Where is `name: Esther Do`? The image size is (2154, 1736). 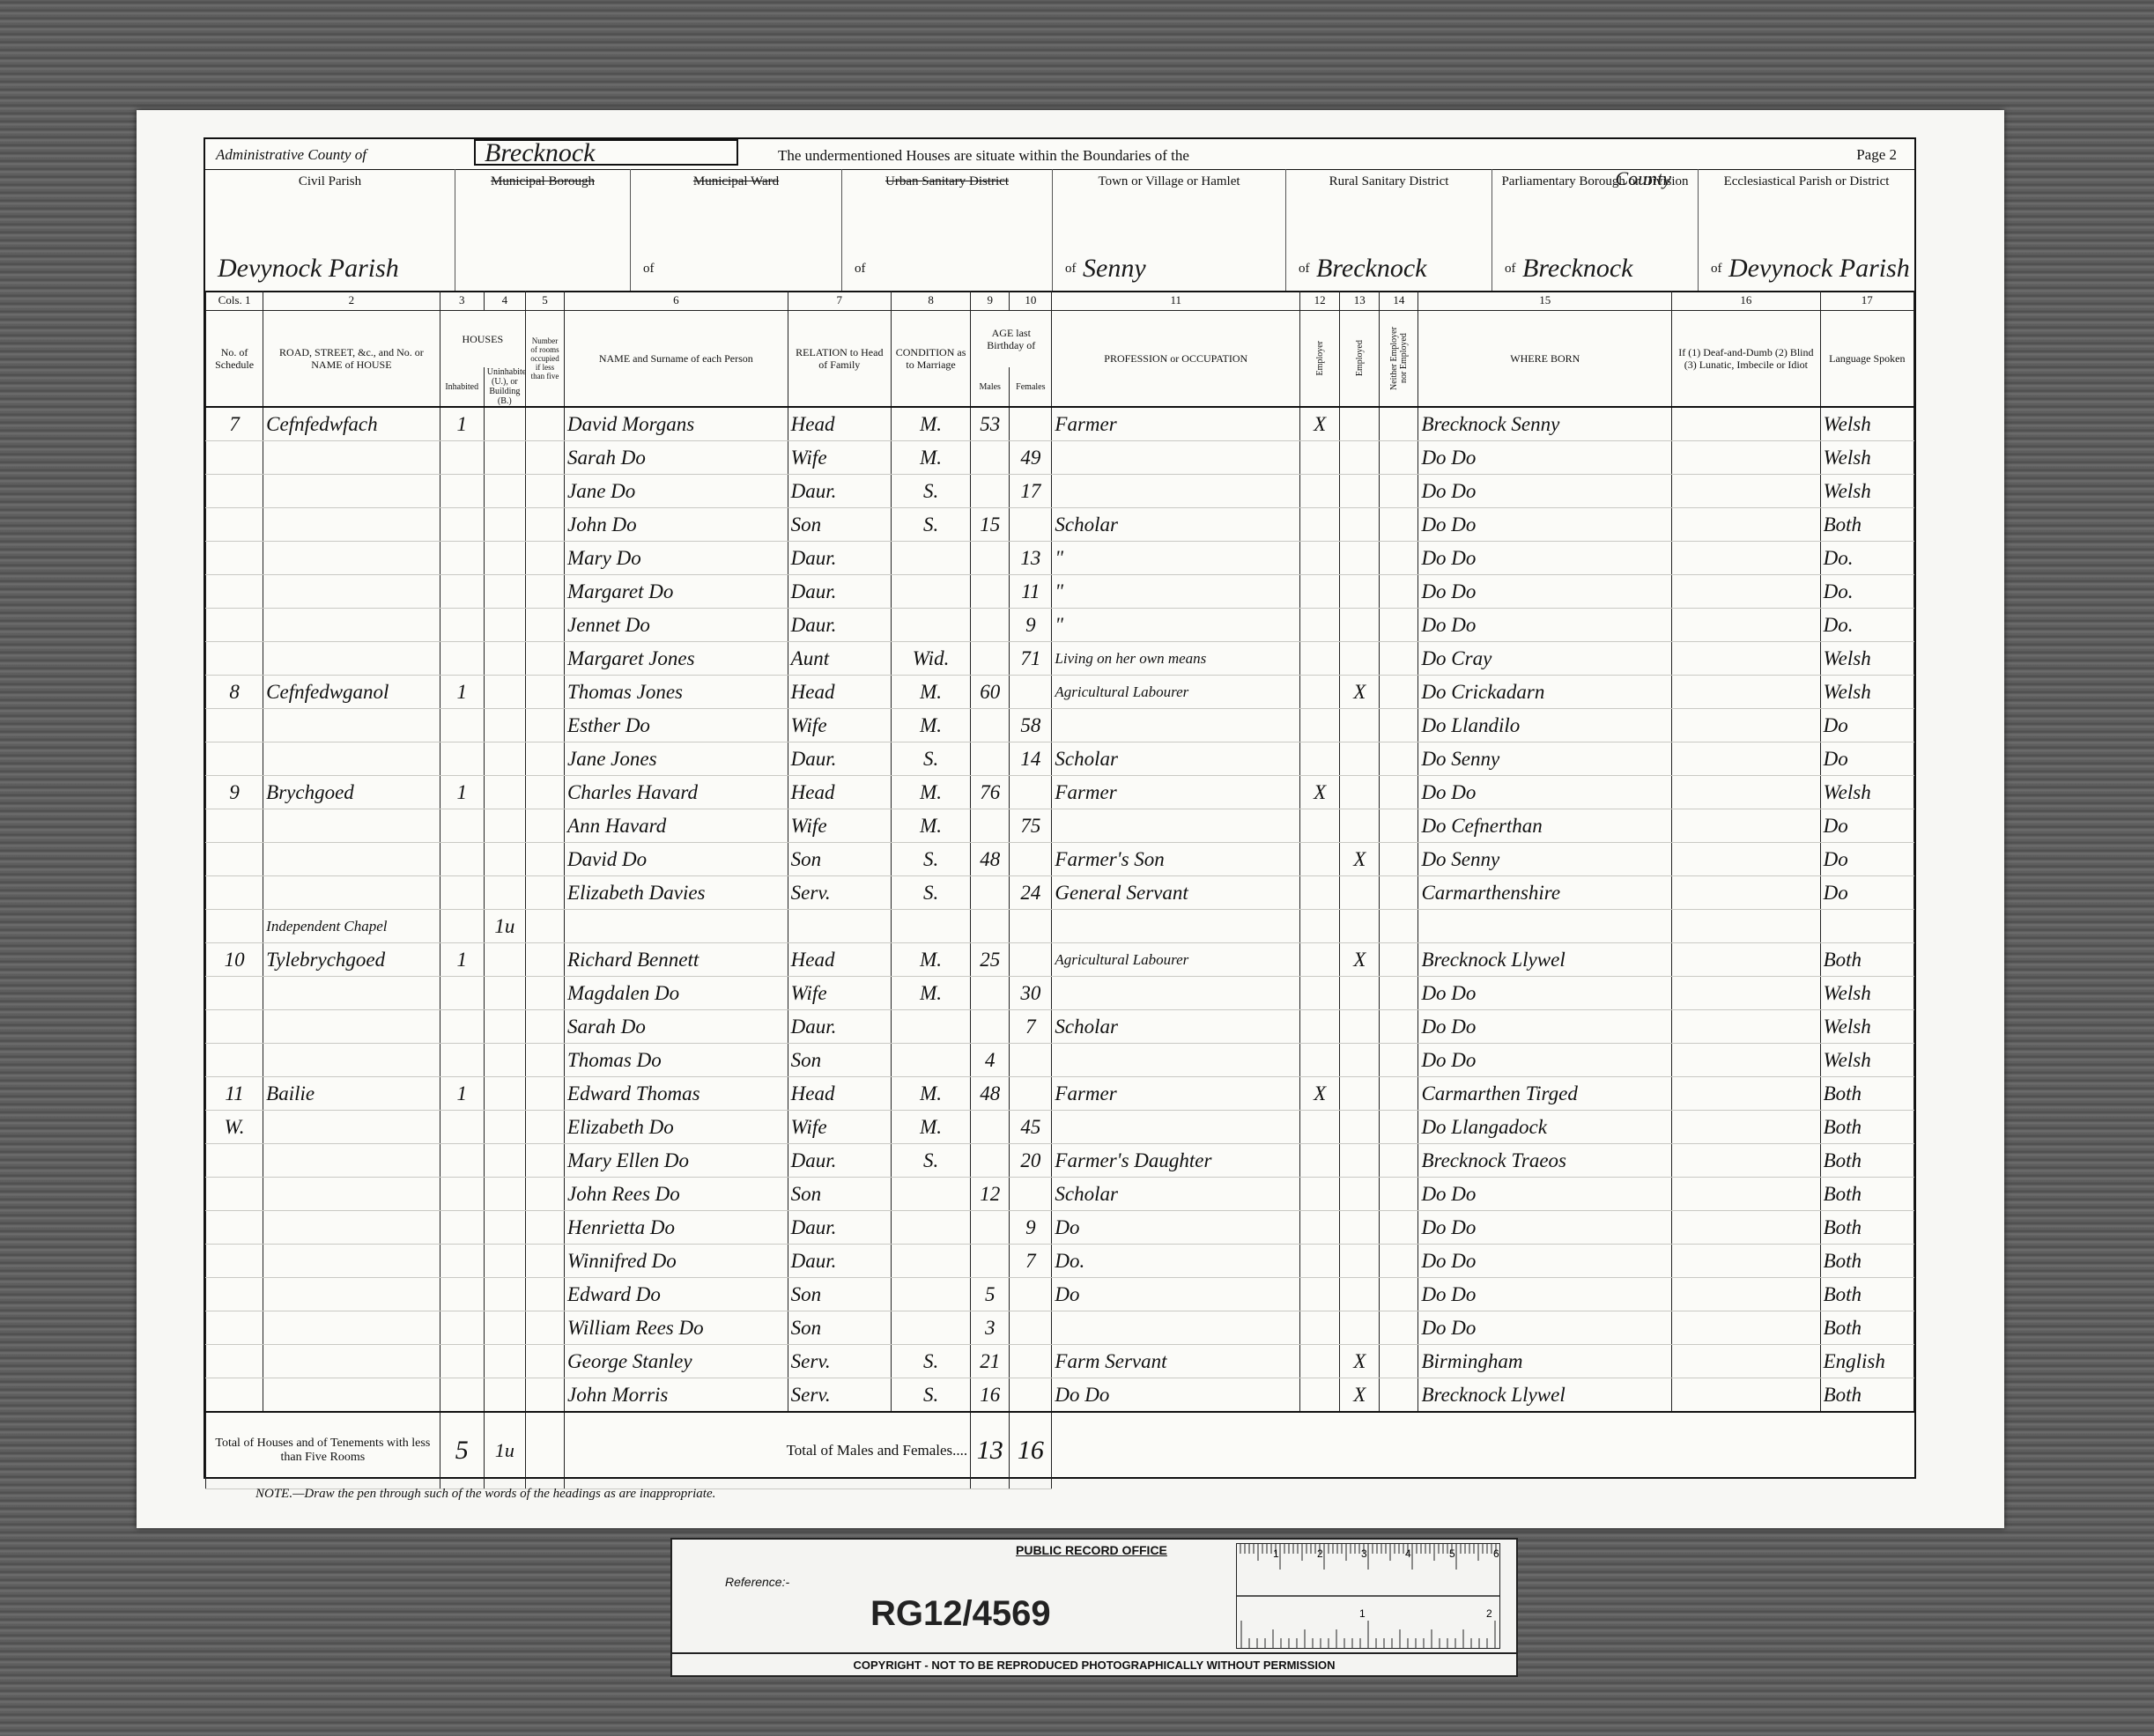 name: Esther Do is located at coordinates (676, 725).